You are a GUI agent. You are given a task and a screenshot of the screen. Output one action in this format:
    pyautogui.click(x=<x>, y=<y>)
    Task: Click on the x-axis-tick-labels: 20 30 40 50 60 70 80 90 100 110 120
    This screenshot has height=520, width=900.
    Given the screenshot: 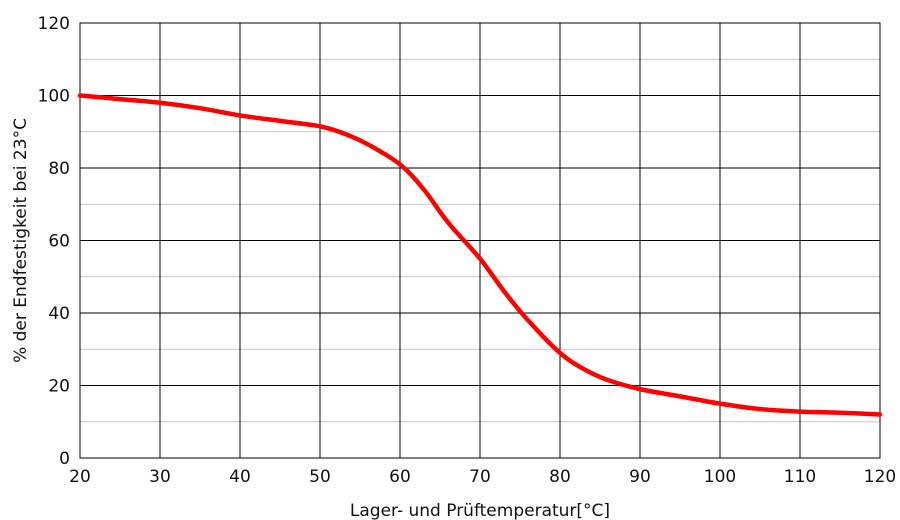 What is the action you would take?
    pyautogui.click(x=482, y=477)
    